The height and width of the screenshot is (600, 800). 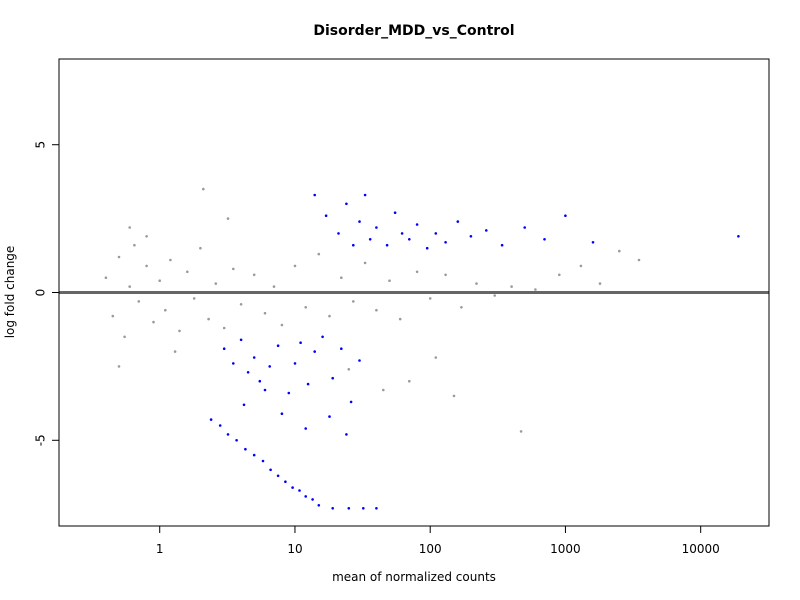 What do you see at coordinates (701, 549) in the screenshot?
I see `x-tick-label: 10000` at bounding box center [701, 549].